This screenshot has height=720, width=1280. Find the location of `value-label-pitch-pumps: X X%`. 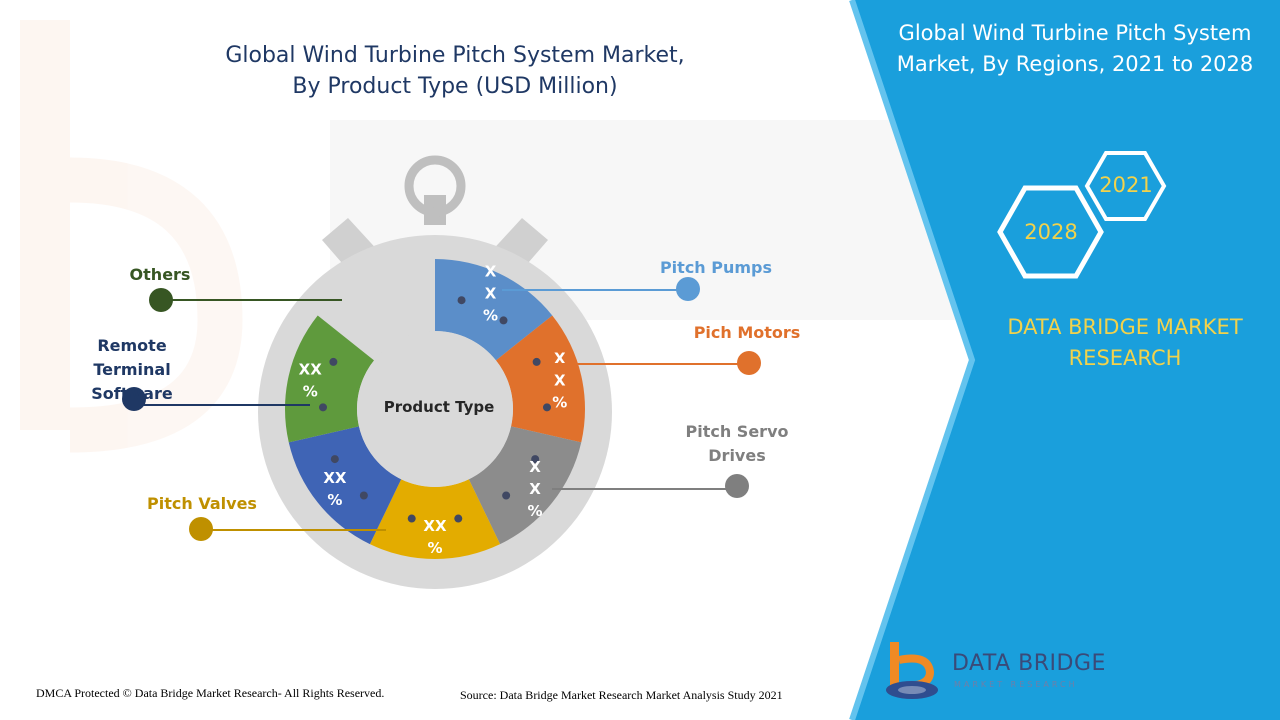

value-label-pitch-pumps: X X% is located at coordinates (490, 294).